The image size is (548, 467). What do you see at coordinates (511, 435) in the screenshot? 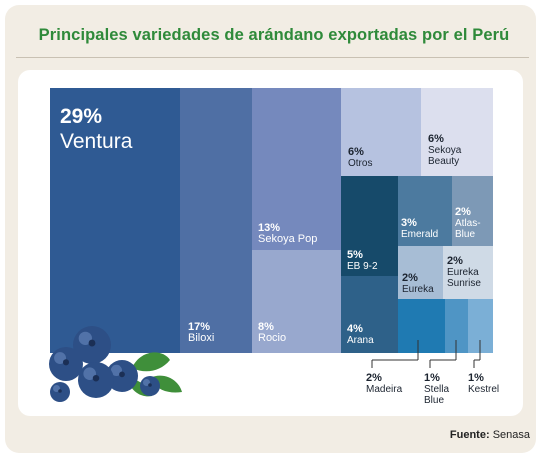
I see `source-value: Senasa` at bounding box center [511, 435].